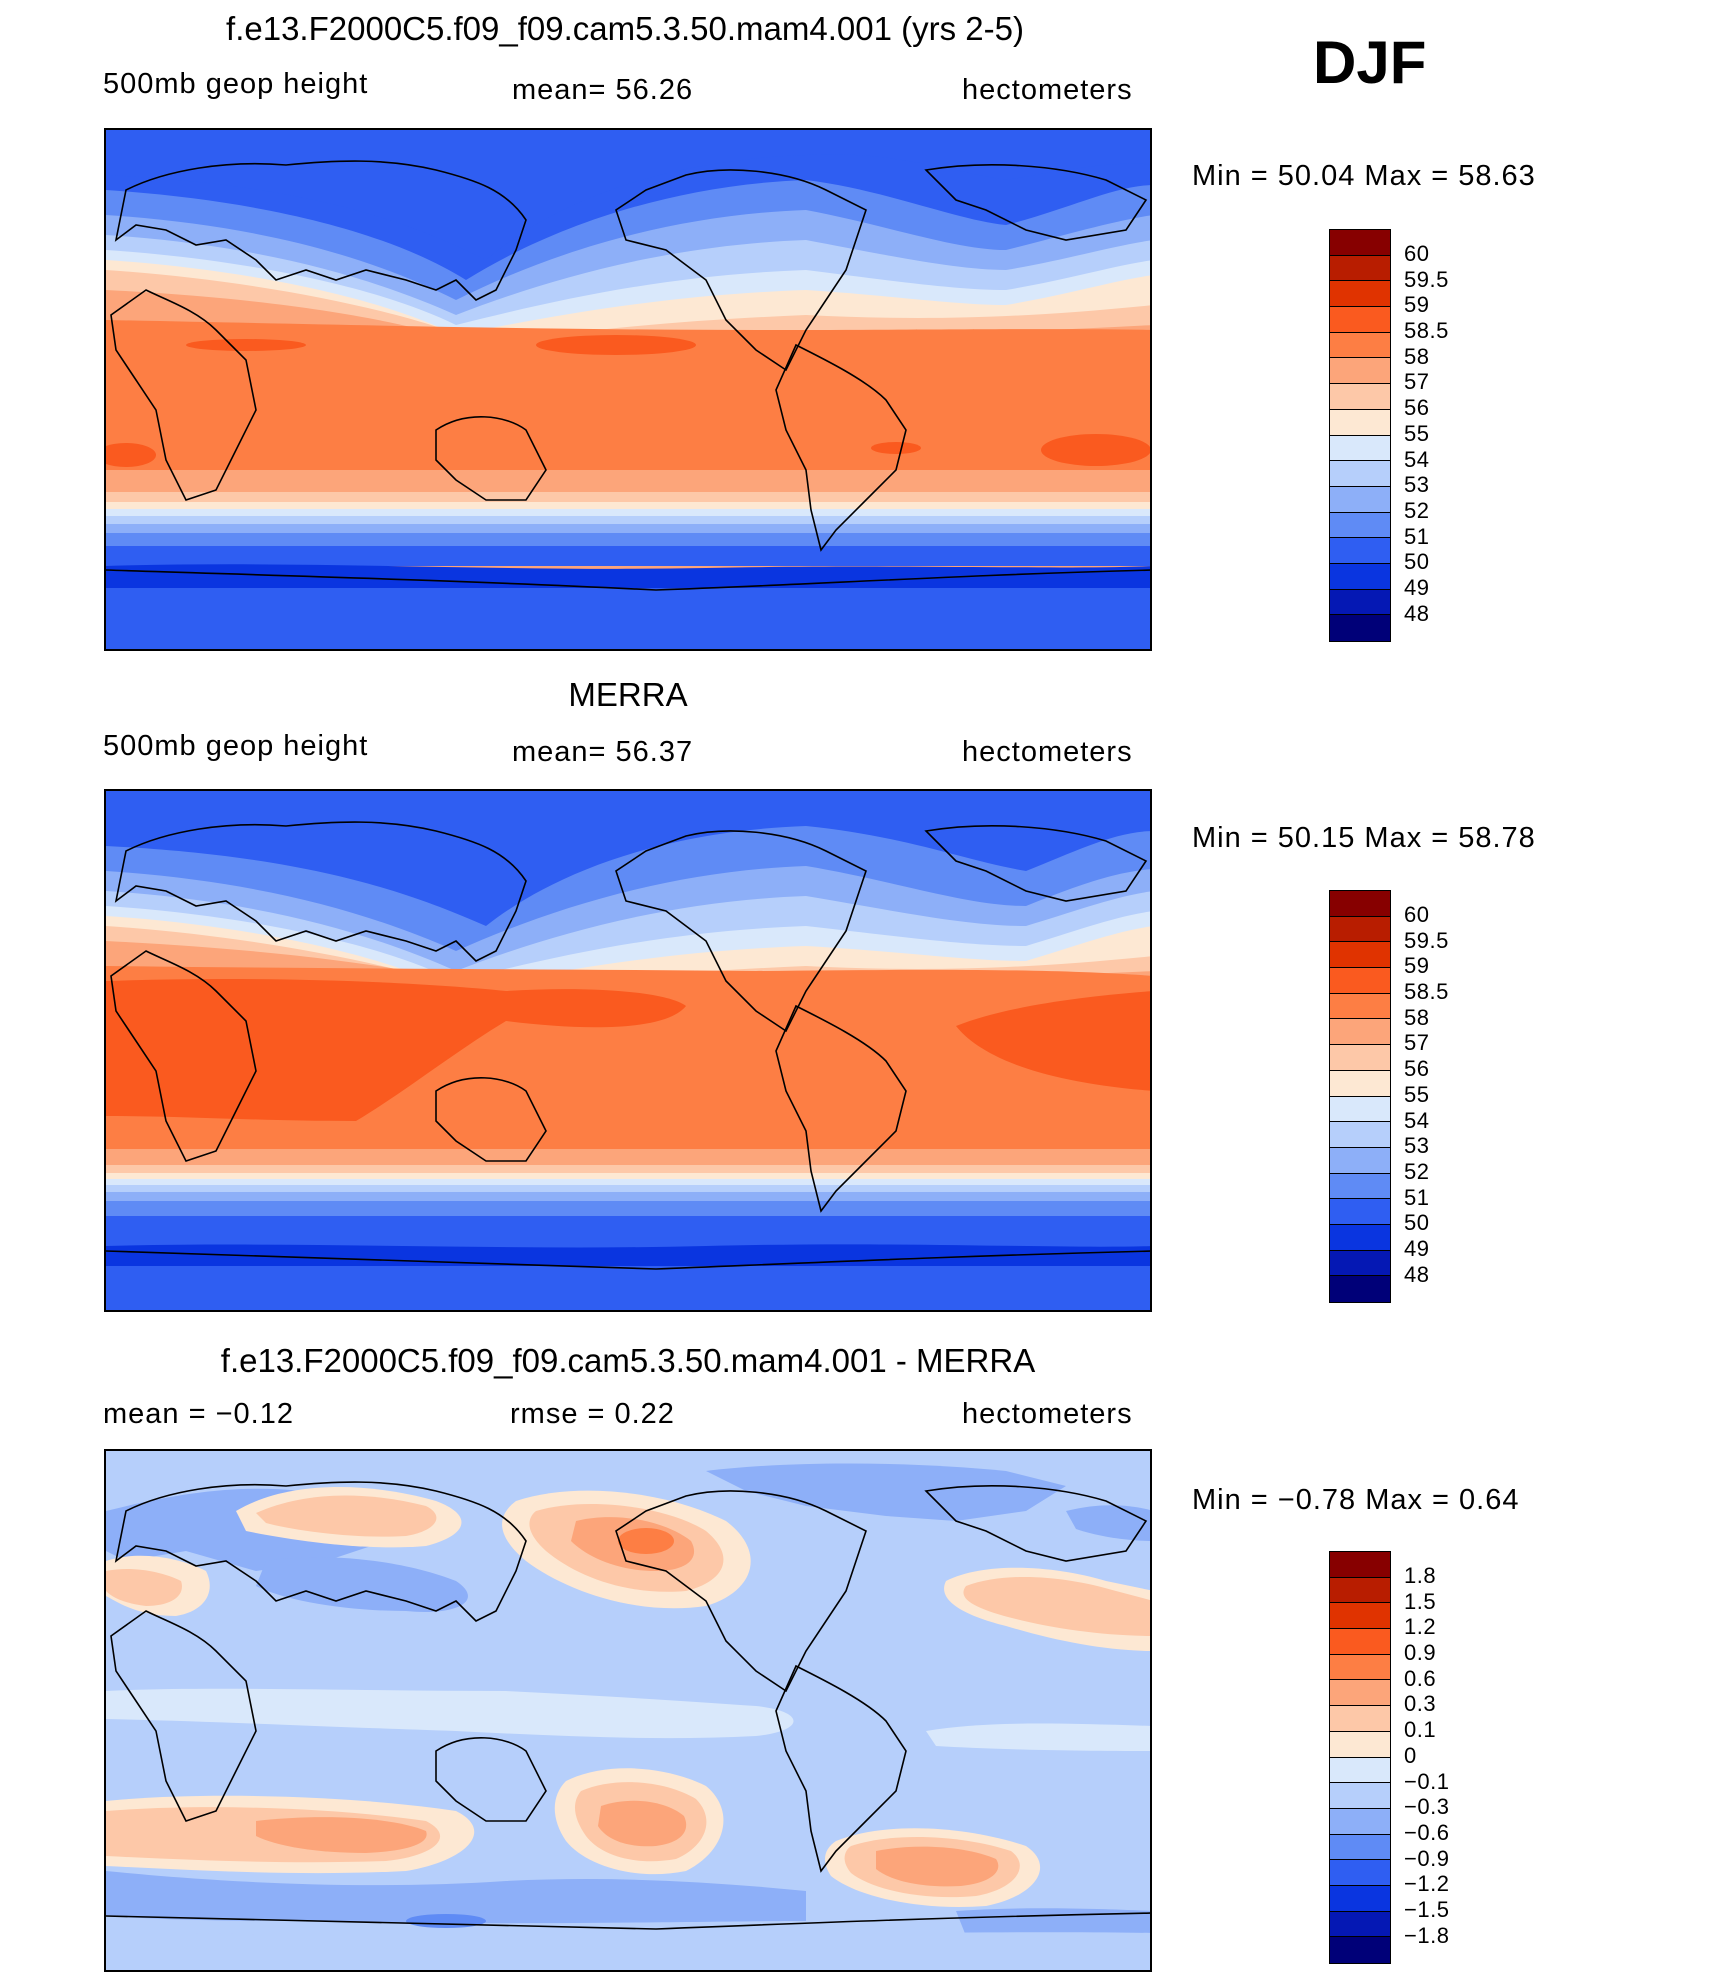  What do you see at coordinates (1410, 1755) in the screenshot?
I see `colorbar-level-label: 0` at bounding box center [1410, 1755].